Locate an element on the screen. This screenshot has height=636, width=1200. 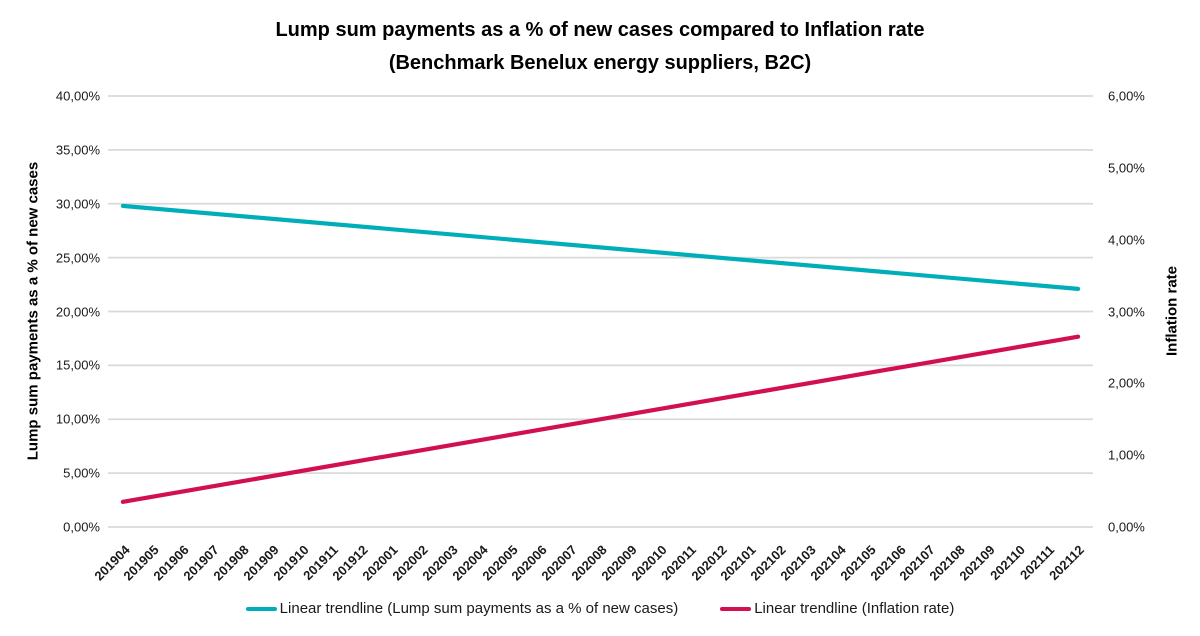
left-axis-tick-label: 40,00% is located at coordinates (77, 96).